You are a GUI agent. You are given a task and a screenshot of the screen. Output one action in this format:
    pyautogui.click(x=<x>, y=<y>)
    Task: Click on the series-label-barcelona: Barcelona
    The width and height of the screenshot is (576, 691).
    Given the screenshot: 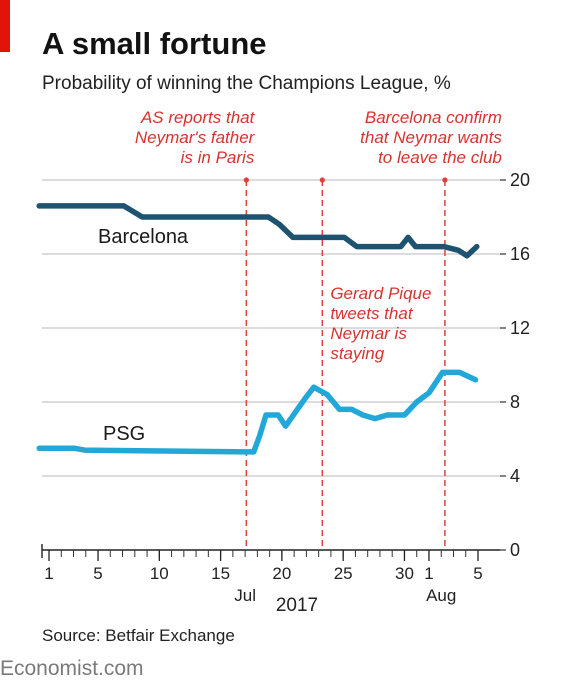 What is the action you would take?
    pyautogui.click(x=143, y=237)
    